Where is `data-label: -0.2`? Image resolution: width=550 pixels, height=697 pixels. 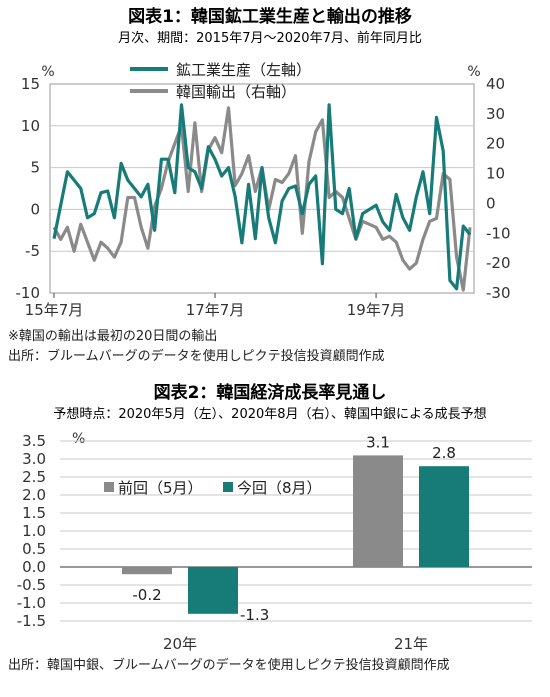
data-label: -0.2 is located at coordinates (146, 595).